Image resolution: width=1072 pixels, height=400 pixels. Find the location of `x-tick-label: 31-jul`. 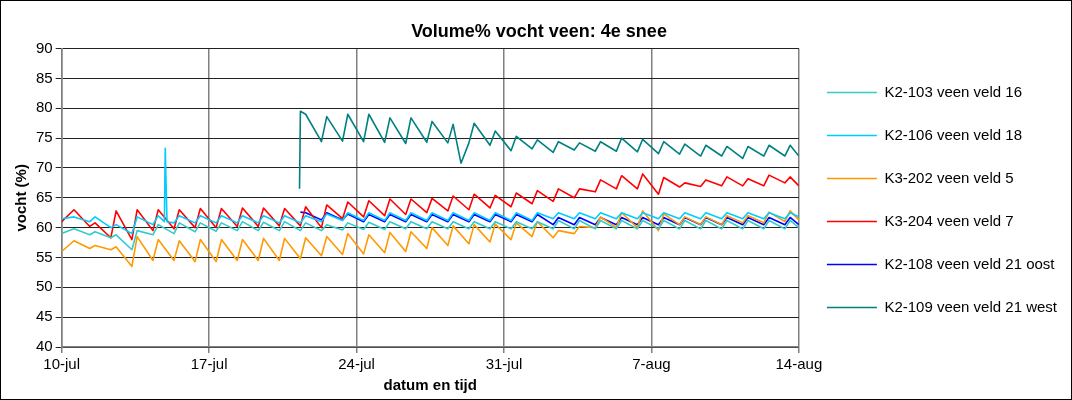

x-tick-label: 31-jul is located at coordinates (504, 364).